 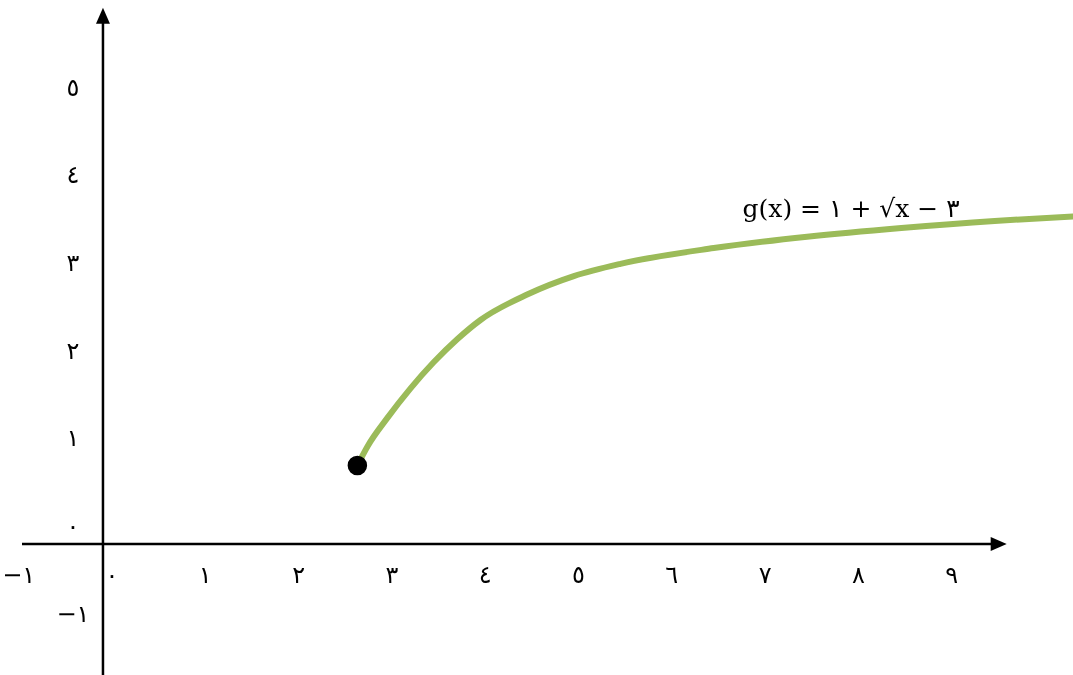 I want to click on y-tick-label: ٢, so click(x=73, y=350).